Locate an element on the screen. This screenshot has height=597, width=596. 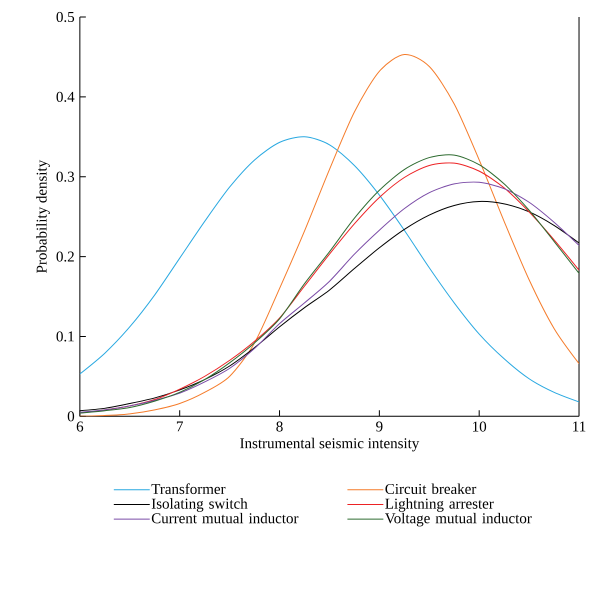
y-axis-title: Probability density is located at coordinates (43, 216).